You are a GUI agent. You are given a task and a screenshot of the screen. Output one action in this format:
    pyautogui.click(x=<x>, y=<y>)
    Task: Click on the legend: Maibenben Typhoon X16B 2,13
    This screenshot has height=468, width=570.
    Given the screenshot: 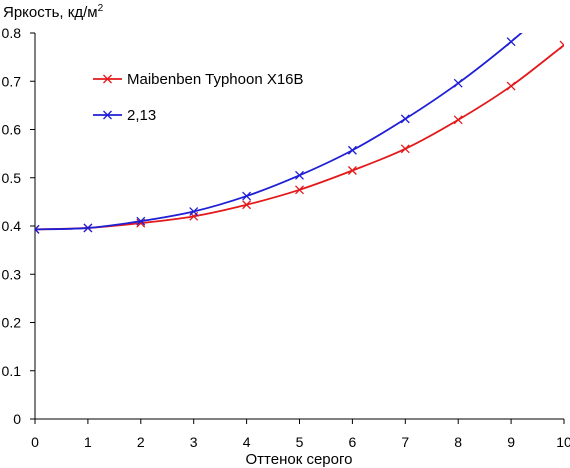 What is the action you would take?
    pyautogui.click(x=198, y=97)
    